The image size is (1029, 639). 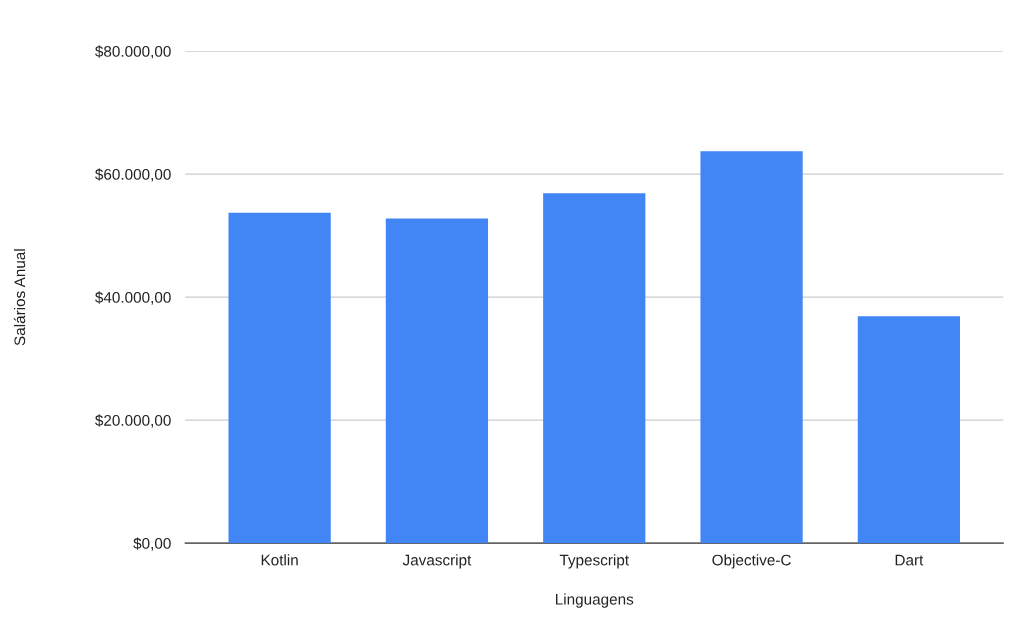 What do you see at coordinates (595, 600) in the screenshot?
I see `x-axis-title: Linguagens` at bounding box center [595, 600].